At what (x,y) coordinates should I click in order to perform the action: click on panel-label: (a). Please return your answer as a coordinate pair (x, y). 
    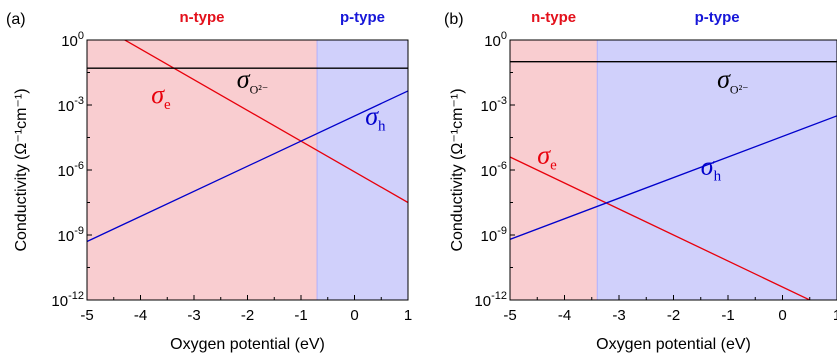
    Looking at the image, I should click on (16, 19).